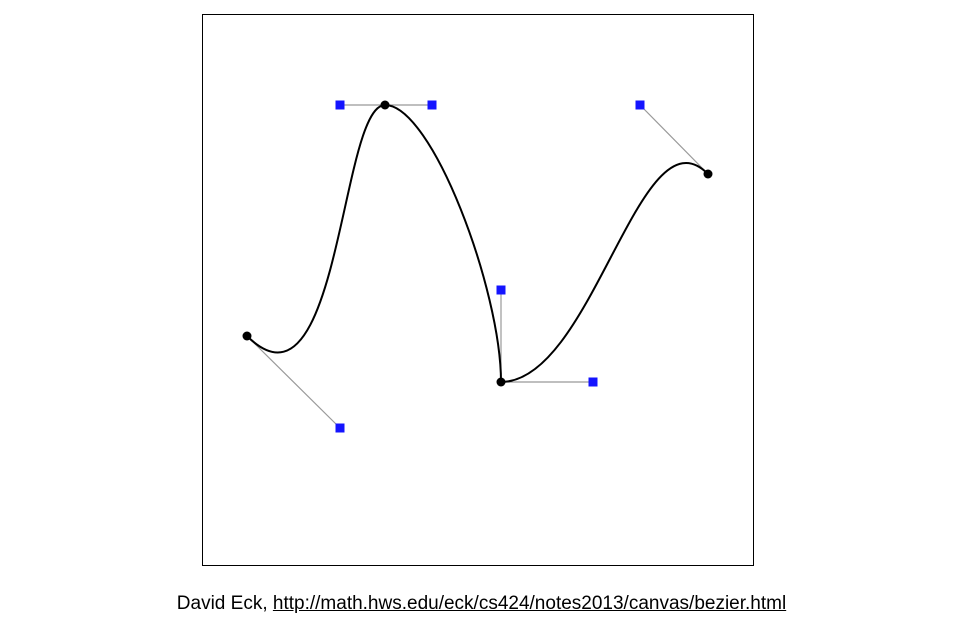  I want to click on caption-author: David Eck,, so click(224, 603).